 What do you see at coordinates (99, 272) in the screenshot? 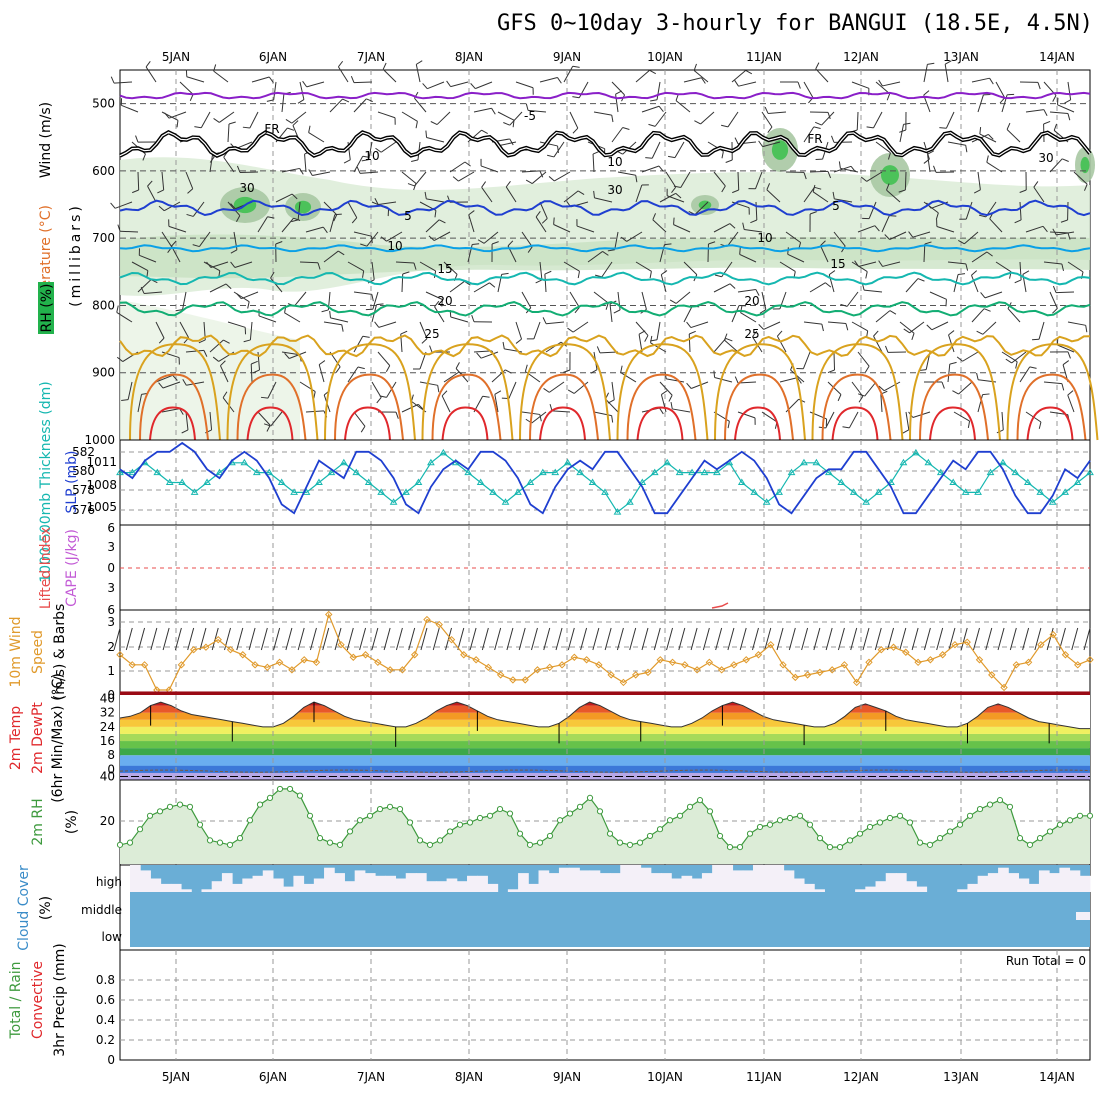
I see `pressure-ticks: 500 600 700 800 900 1000` at bounding box center [99, 272].